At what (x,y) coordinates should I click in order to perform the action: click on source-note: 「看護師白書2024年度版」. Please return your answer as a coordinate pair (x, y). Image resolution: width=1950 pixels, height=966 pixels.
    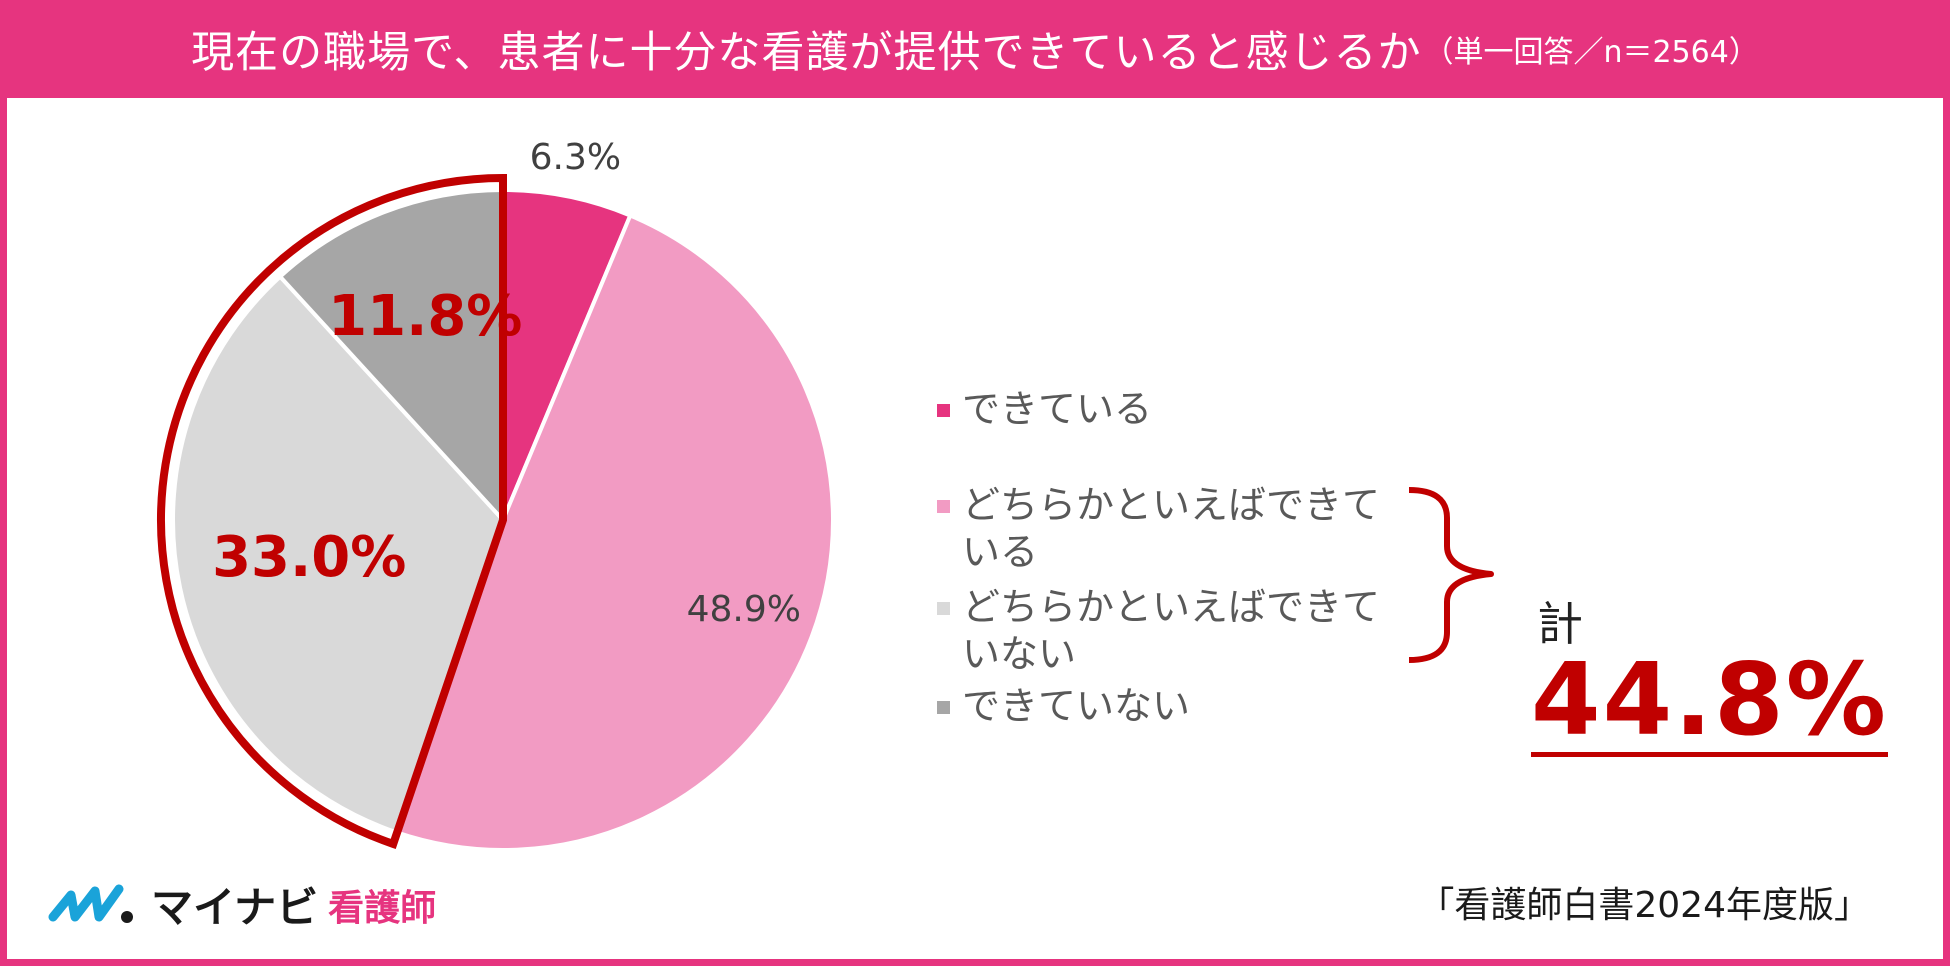
    Looking at the image, I should click on (1644, 905).